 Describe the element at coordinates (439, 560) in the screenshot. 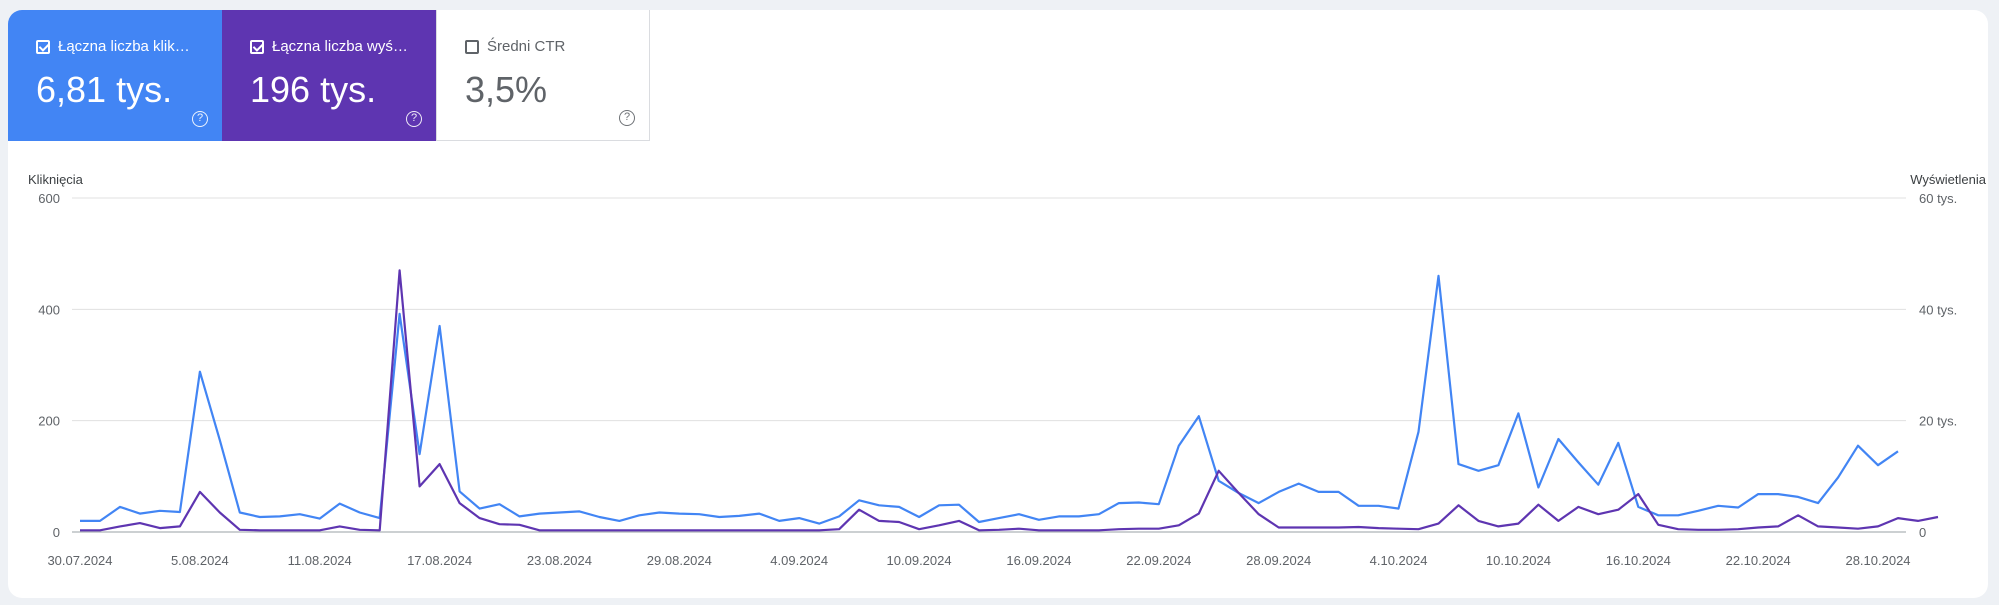

I see `x-tick-label: 17.08.2024` at that location.